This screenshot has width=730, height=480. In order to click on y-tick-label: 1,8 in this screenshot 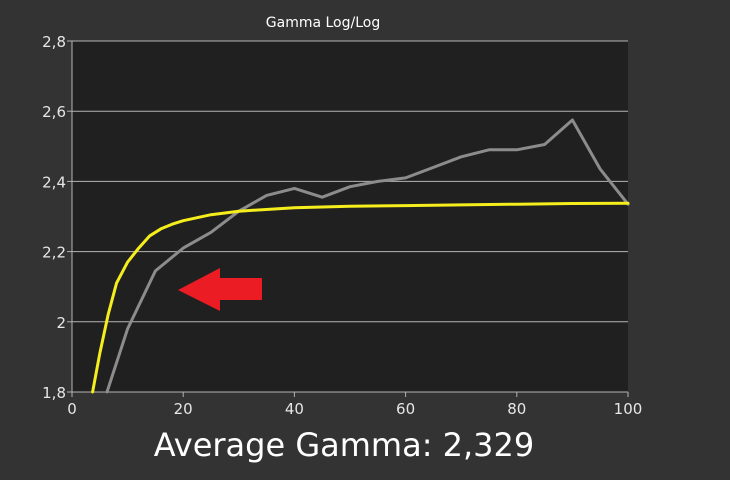, I will do `click(54, 393)`.